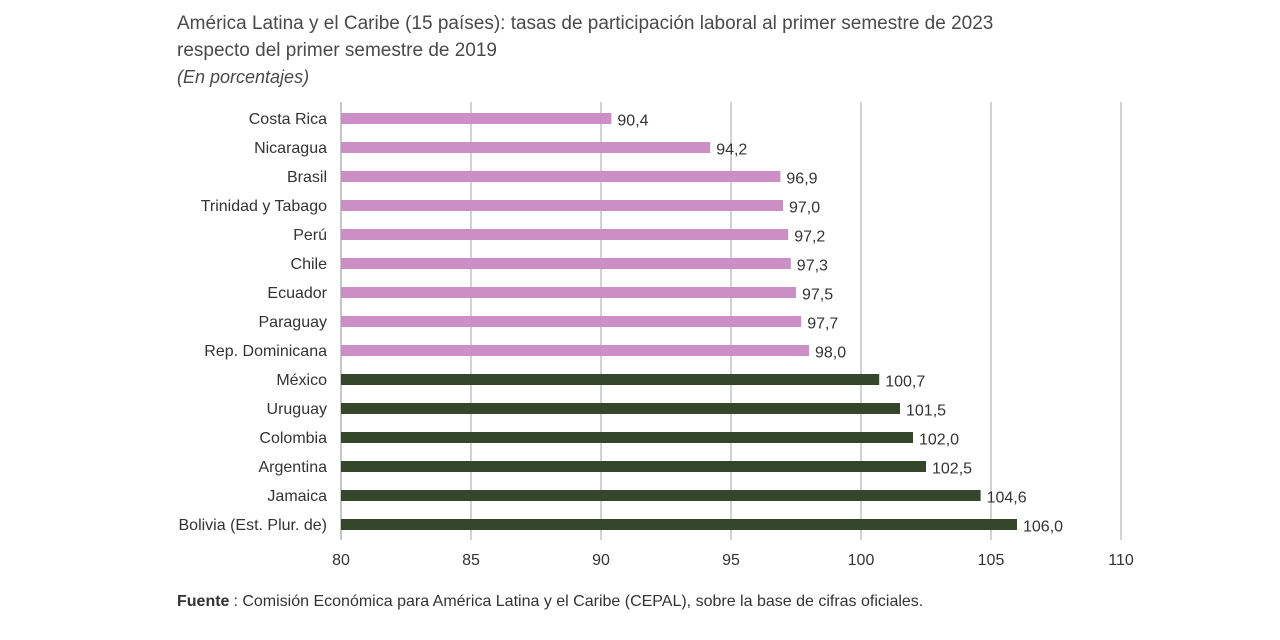 The height and width of the screenshot is (640, 1280). I want to click on data-label: 97,7, so click(822, 324).